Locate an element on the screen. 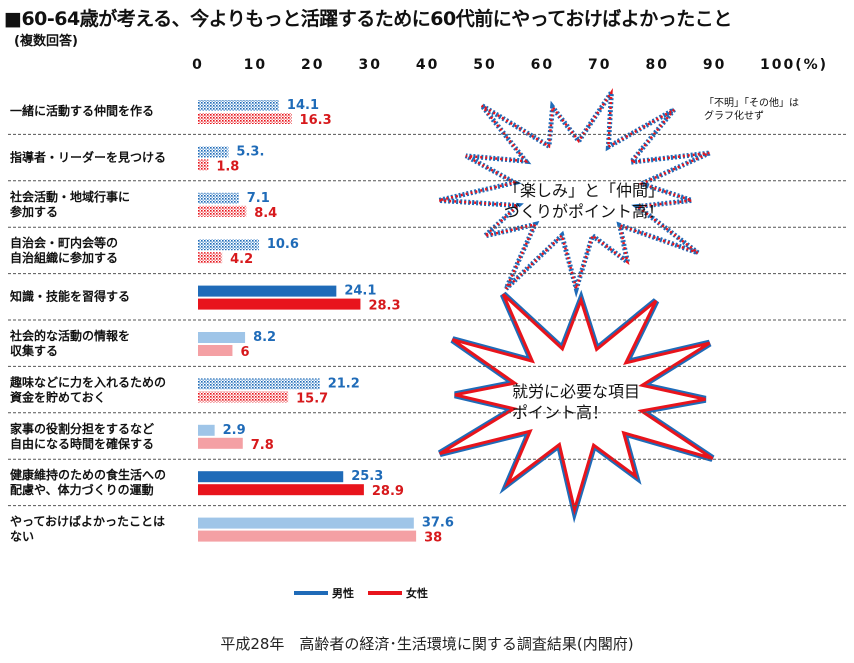  callout-text: 「楽しみ」と「仲間」 づくりがポイント高！ is located at coordinates (584, 201).